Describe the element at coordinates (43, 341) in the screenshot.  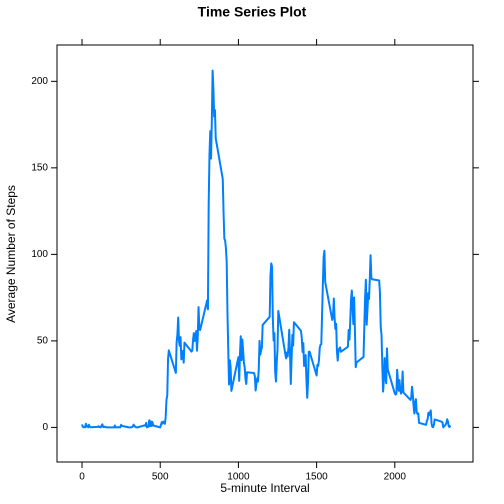
I see `y-tick-label: 50` at that location.